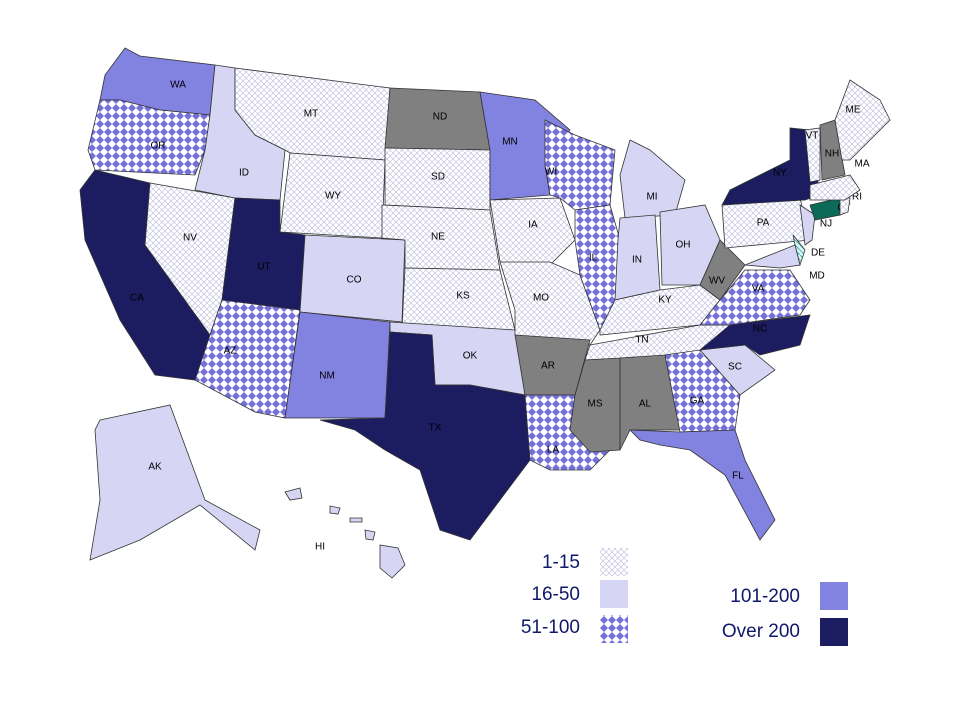  I want to click on state-label: NJ, so click(826, 224).